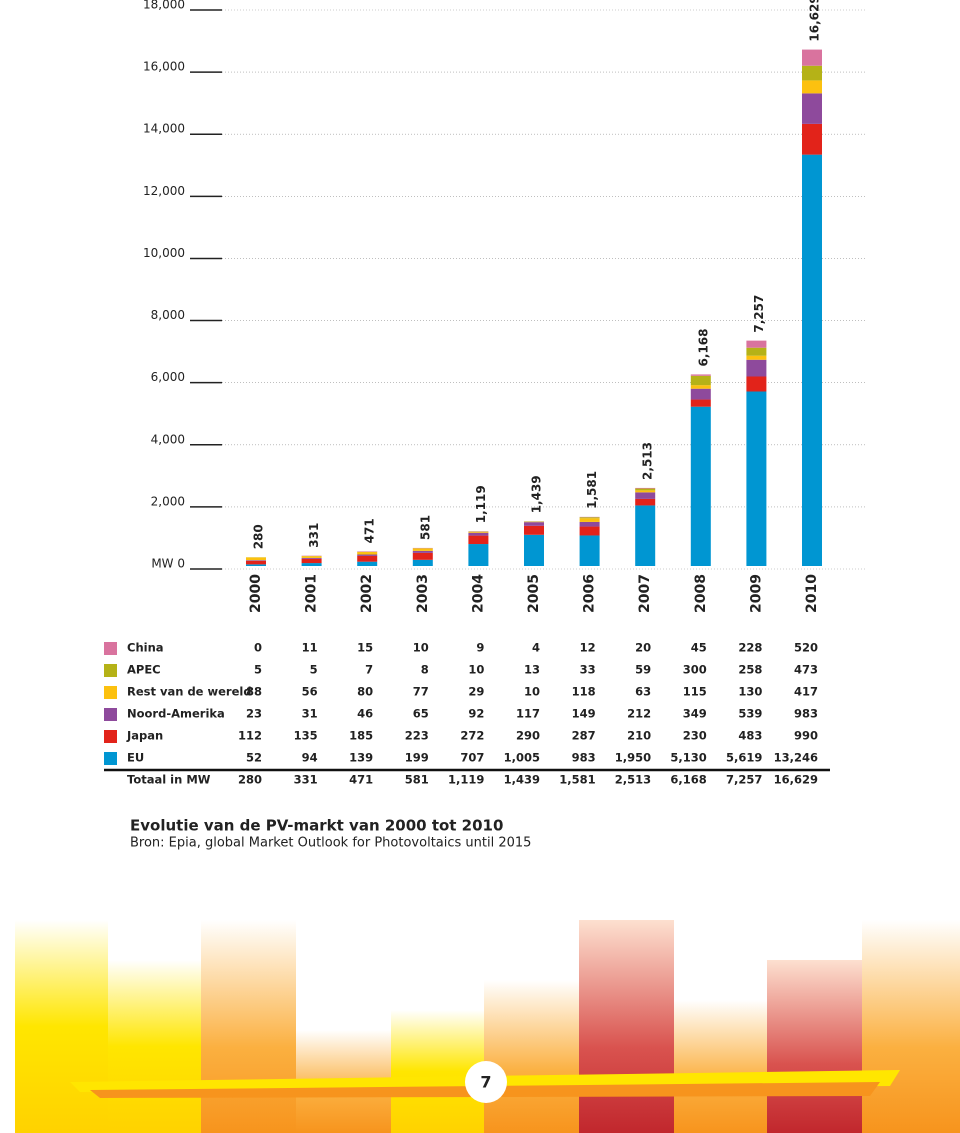  What do you see at coordinates (164, 67) in the screenshot?
I see `y-tick-label: 16,000` at bounding box center [164, 67].